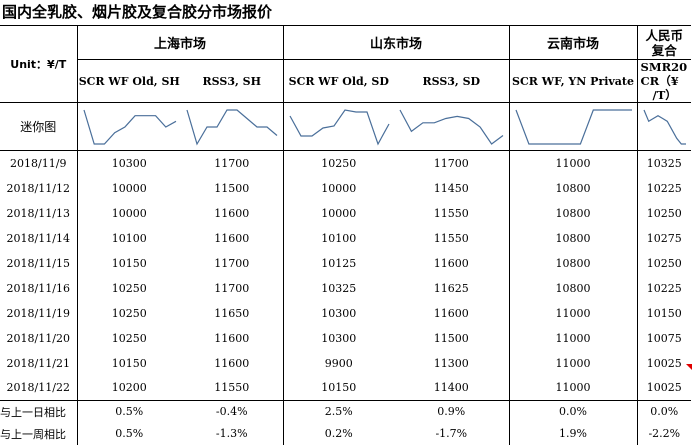  Describe the element at coordinates (452, 411) in the screenshot. I see `change-cell: 0.9%` at that location.